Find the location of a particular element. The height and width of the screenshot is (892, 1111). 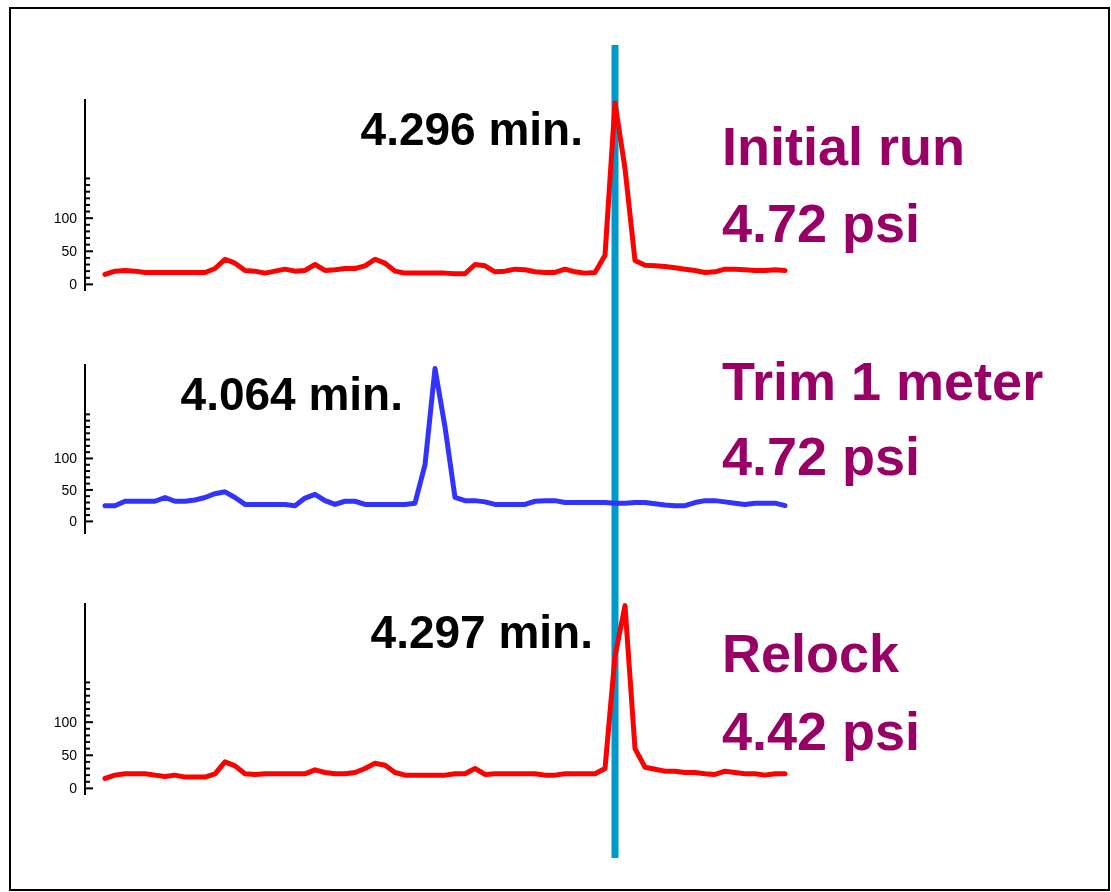

annotation: Initial run is located at coordinates (843, 146).